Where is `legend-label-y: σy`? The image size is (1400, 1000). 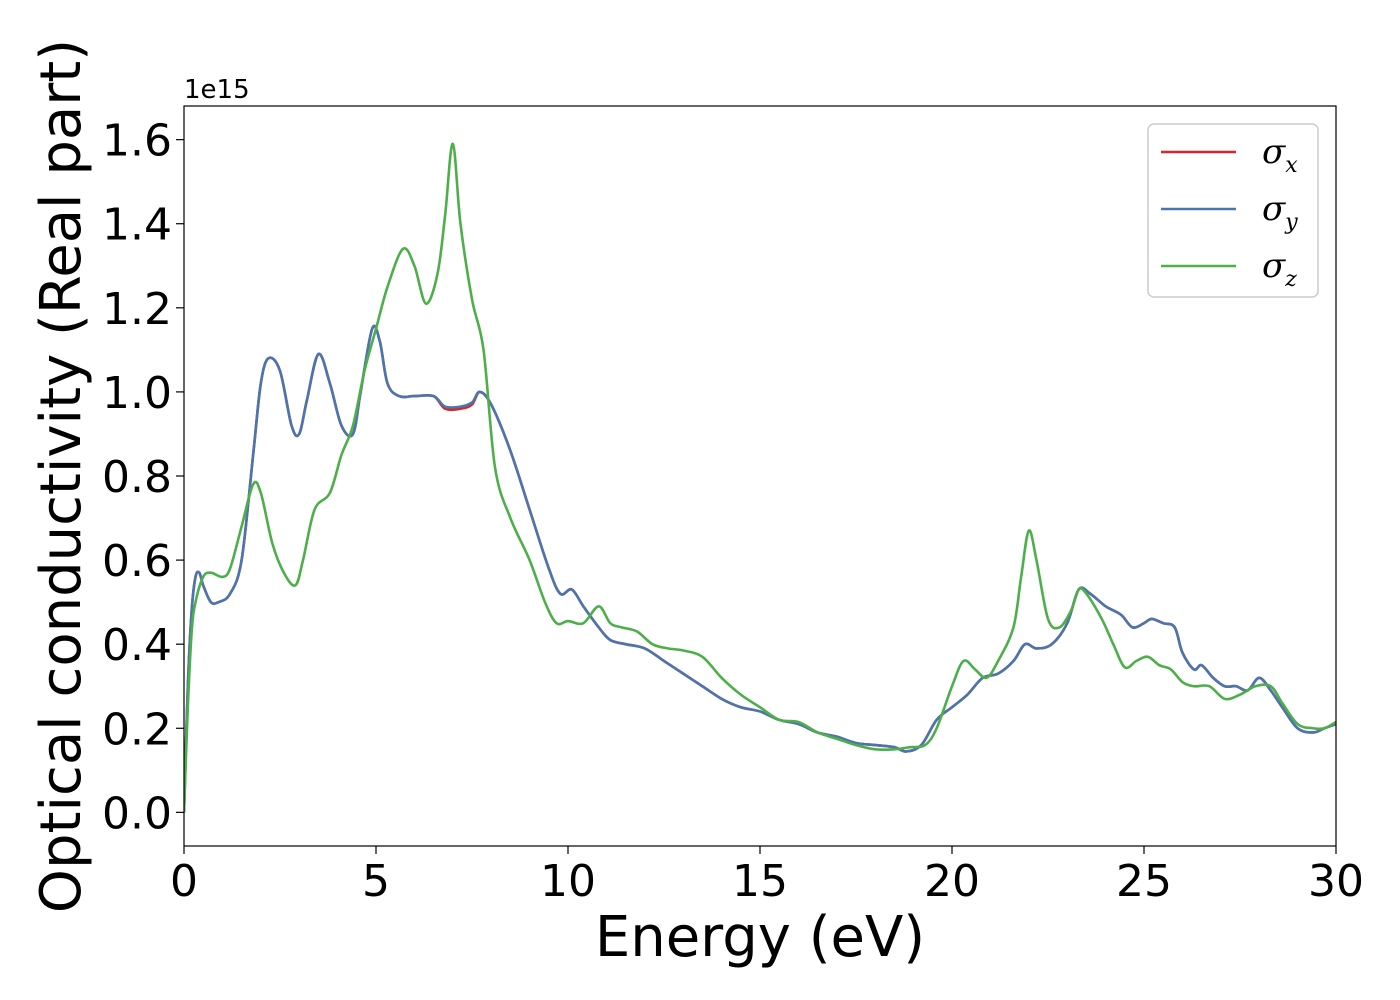 legend-label-y: σy is located at coordinates (1280, 212).